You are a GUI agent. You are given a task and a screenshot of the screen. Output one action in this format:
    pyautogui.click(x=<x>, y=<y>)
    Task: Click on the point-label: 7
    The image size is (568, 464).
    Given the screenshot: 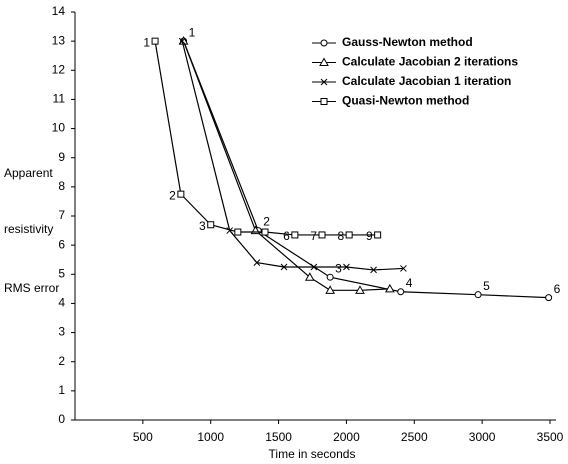 What is the action you would take?
    pyautogui.click(x=313, y=236)
    